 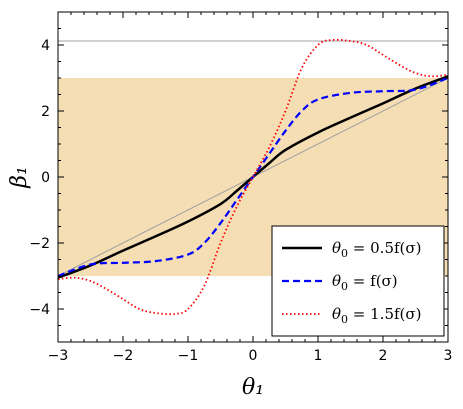 I want to click on y-tick-label: 4, so click(x=45, y=46).